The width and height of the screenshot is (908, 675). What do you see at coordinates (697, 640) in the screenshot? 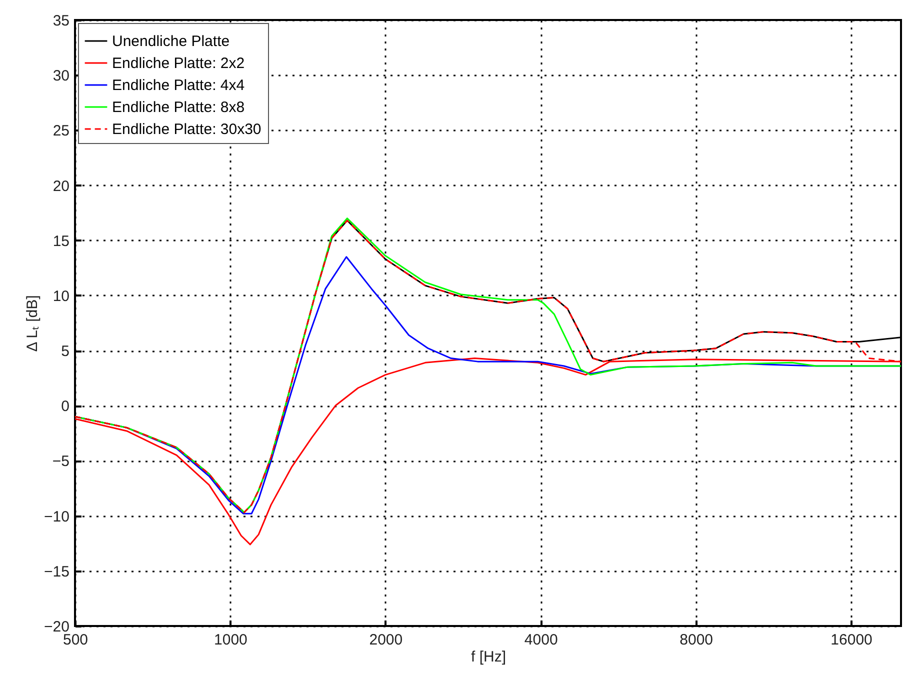
I see `x-tick-label: 8000` at bounding box center [697, 640].